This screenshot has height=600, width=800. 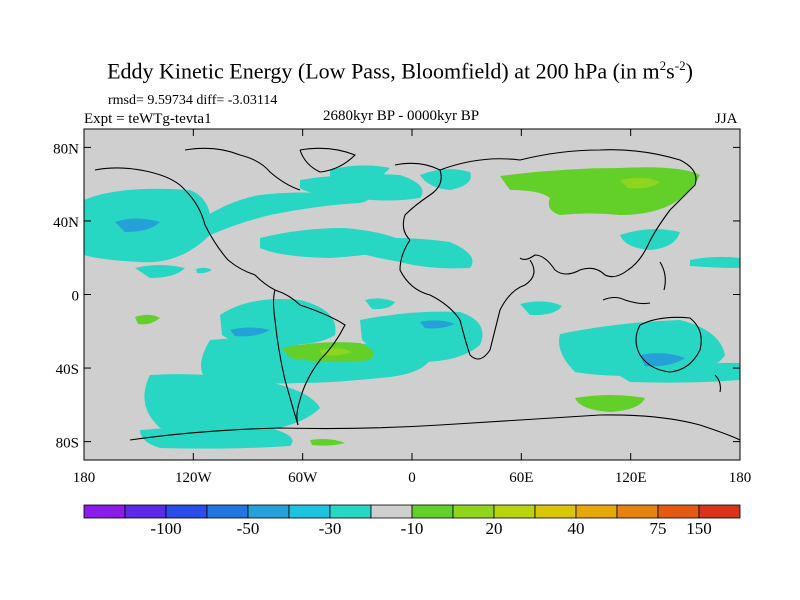 I want to click on colorbar-label: 40, so click(x=576, y=528).